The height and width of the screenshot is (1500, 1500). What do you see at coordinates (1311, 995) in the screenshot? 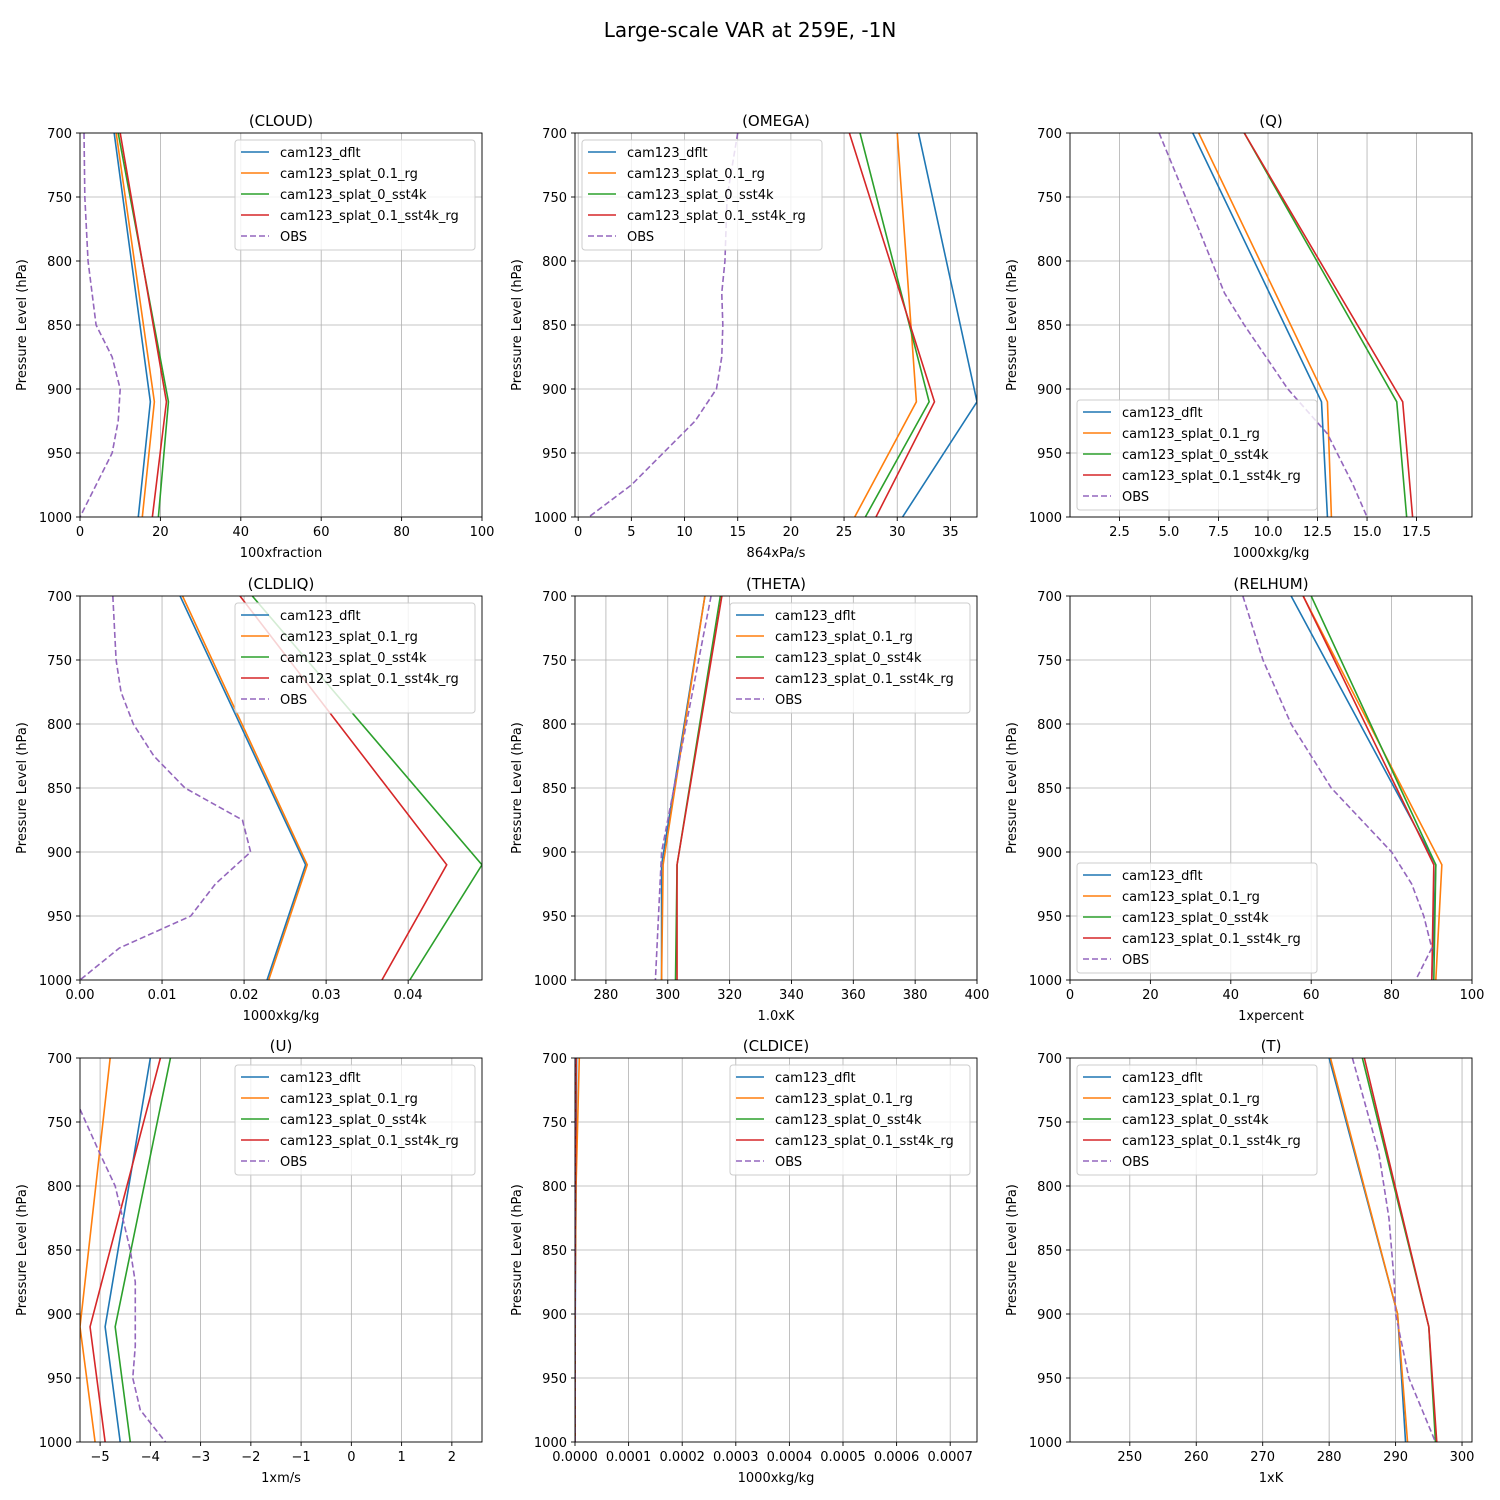
I see `x-tick-label: 60` at bounding box center [1311, 995].